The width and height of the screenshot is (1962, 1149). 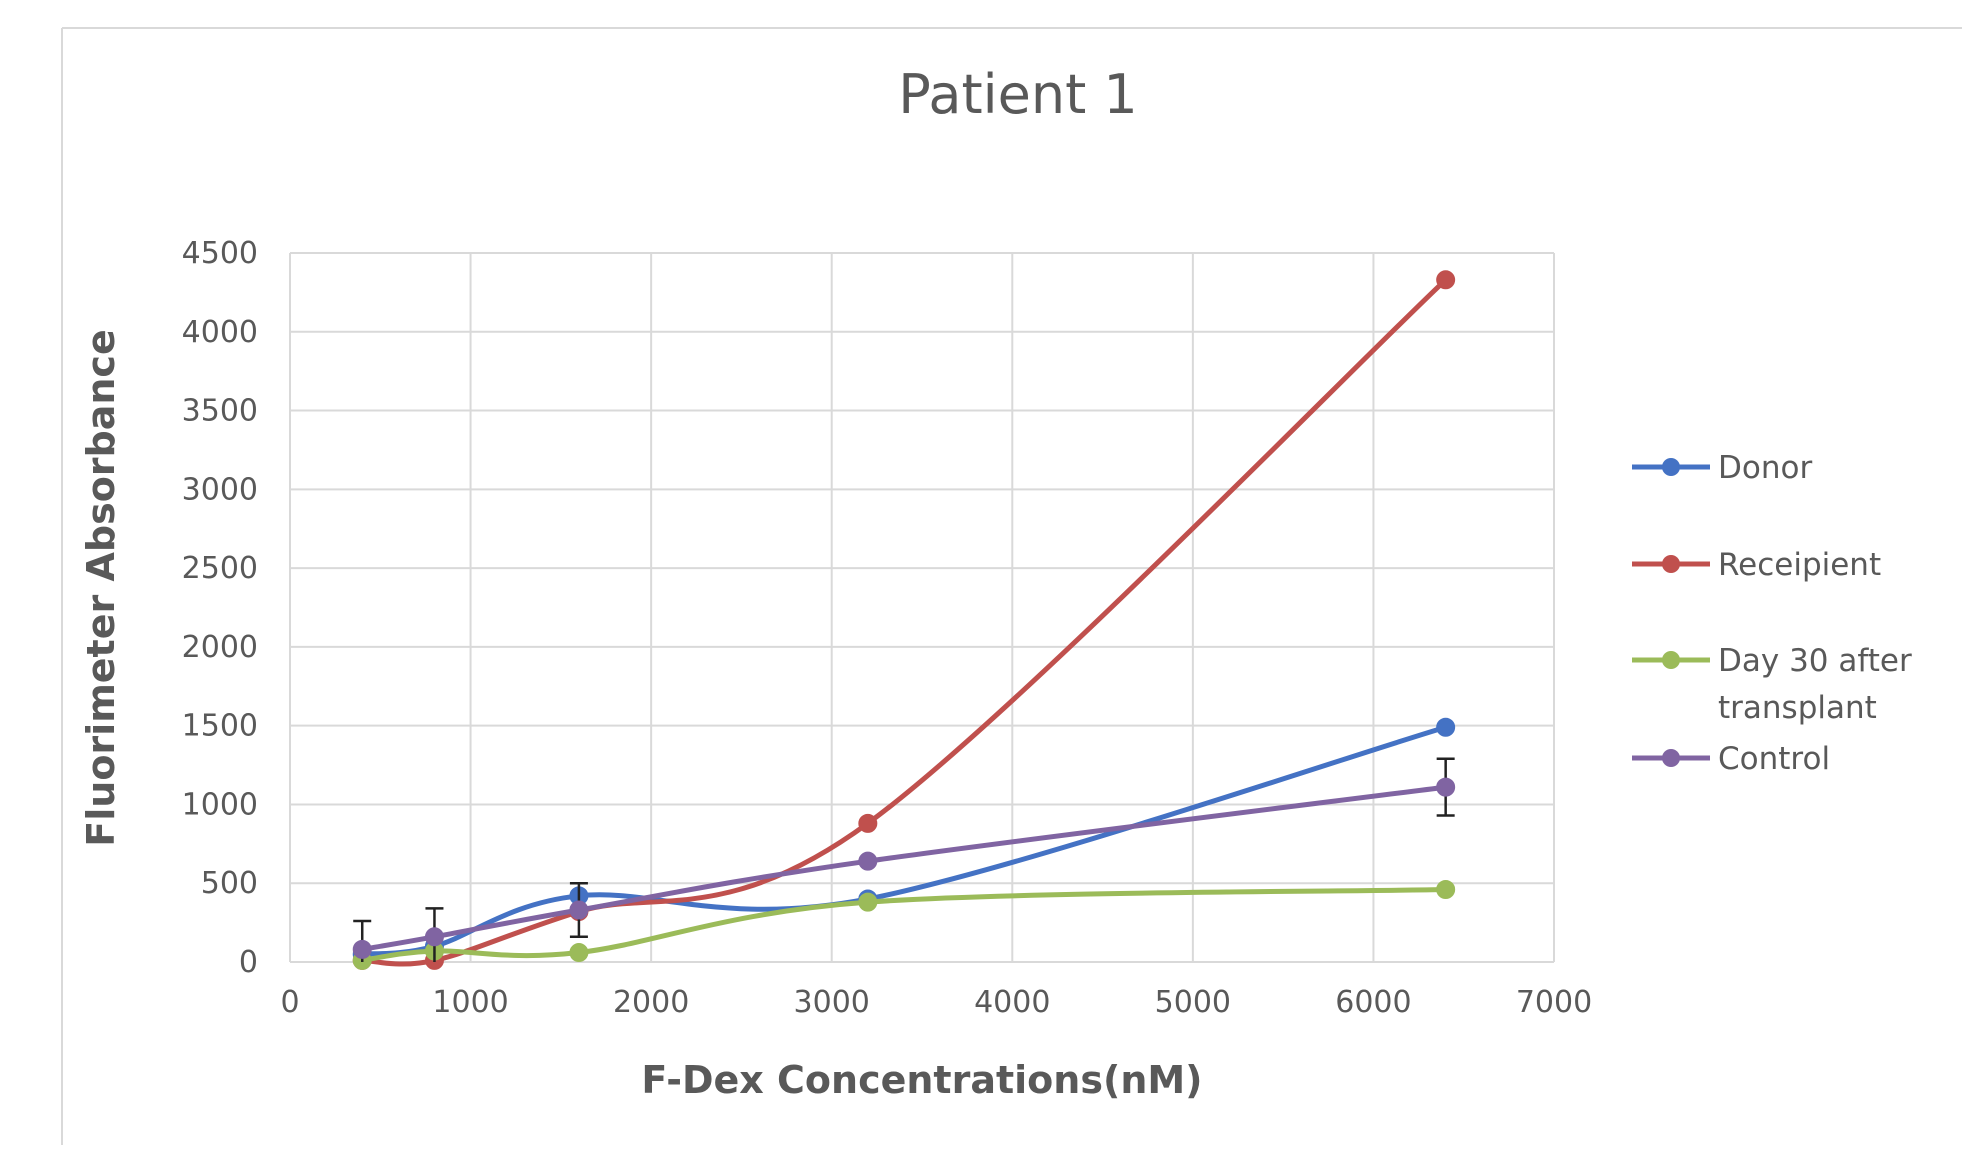 I want to click on x-tick-label: 2000, so click(x=651, y=1002).